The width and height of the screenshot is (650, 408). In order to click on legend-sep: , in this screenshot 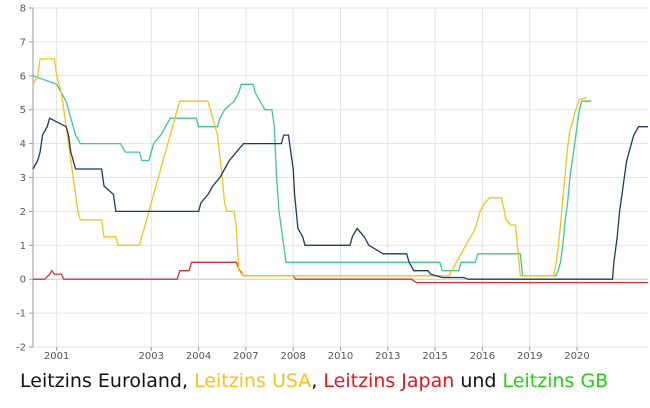, I will do `click(317, 381)`.